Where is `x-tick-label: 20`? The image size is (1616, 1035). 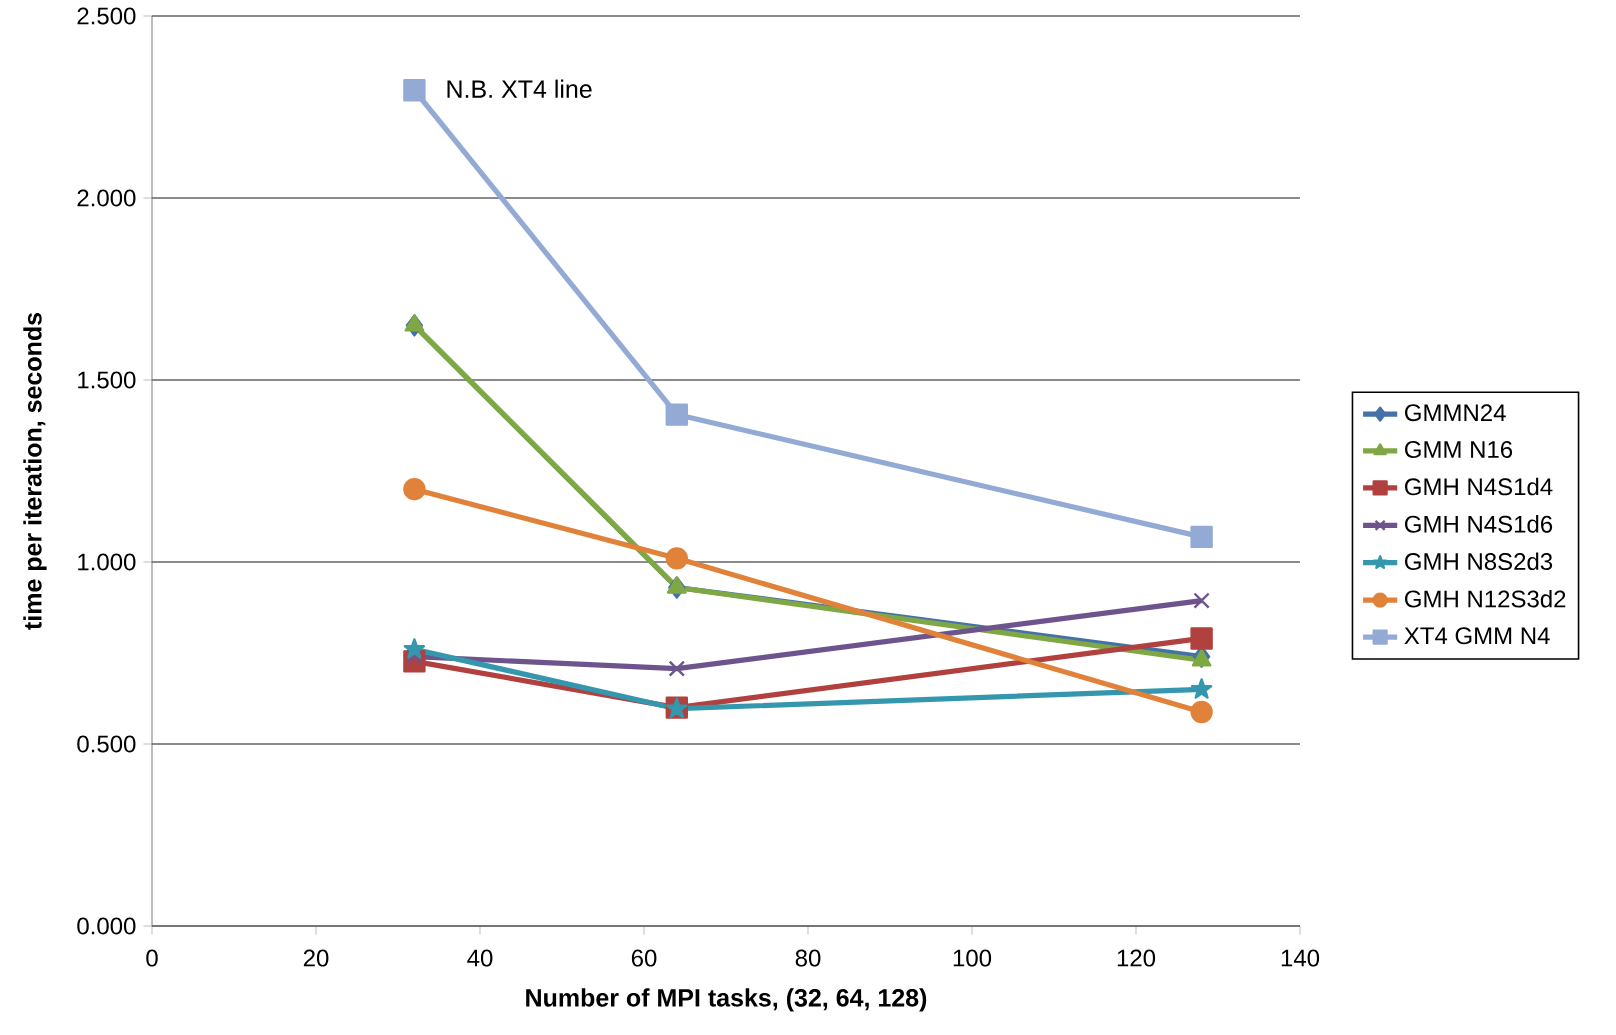
x-tick-label: 20 is located at coordinates (316, 958).